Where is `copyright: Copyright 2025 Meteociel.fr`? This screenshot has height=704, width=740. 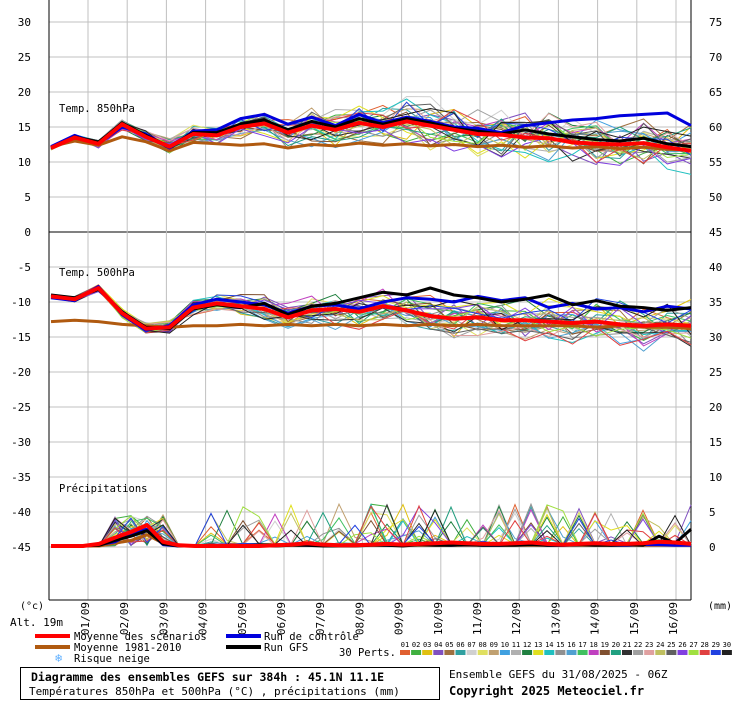 copyright: Copyright 2025 Meteociel.fr is located at coordinates (547, 691).